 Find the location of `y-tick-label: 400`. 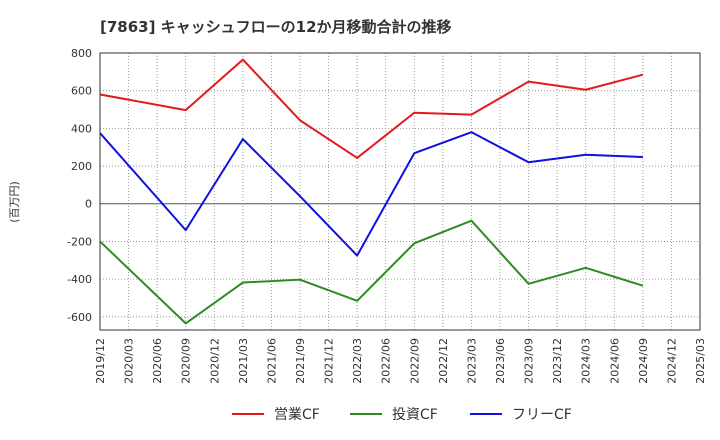

y-tick-label: 400 is located at coordinates (81, 128).